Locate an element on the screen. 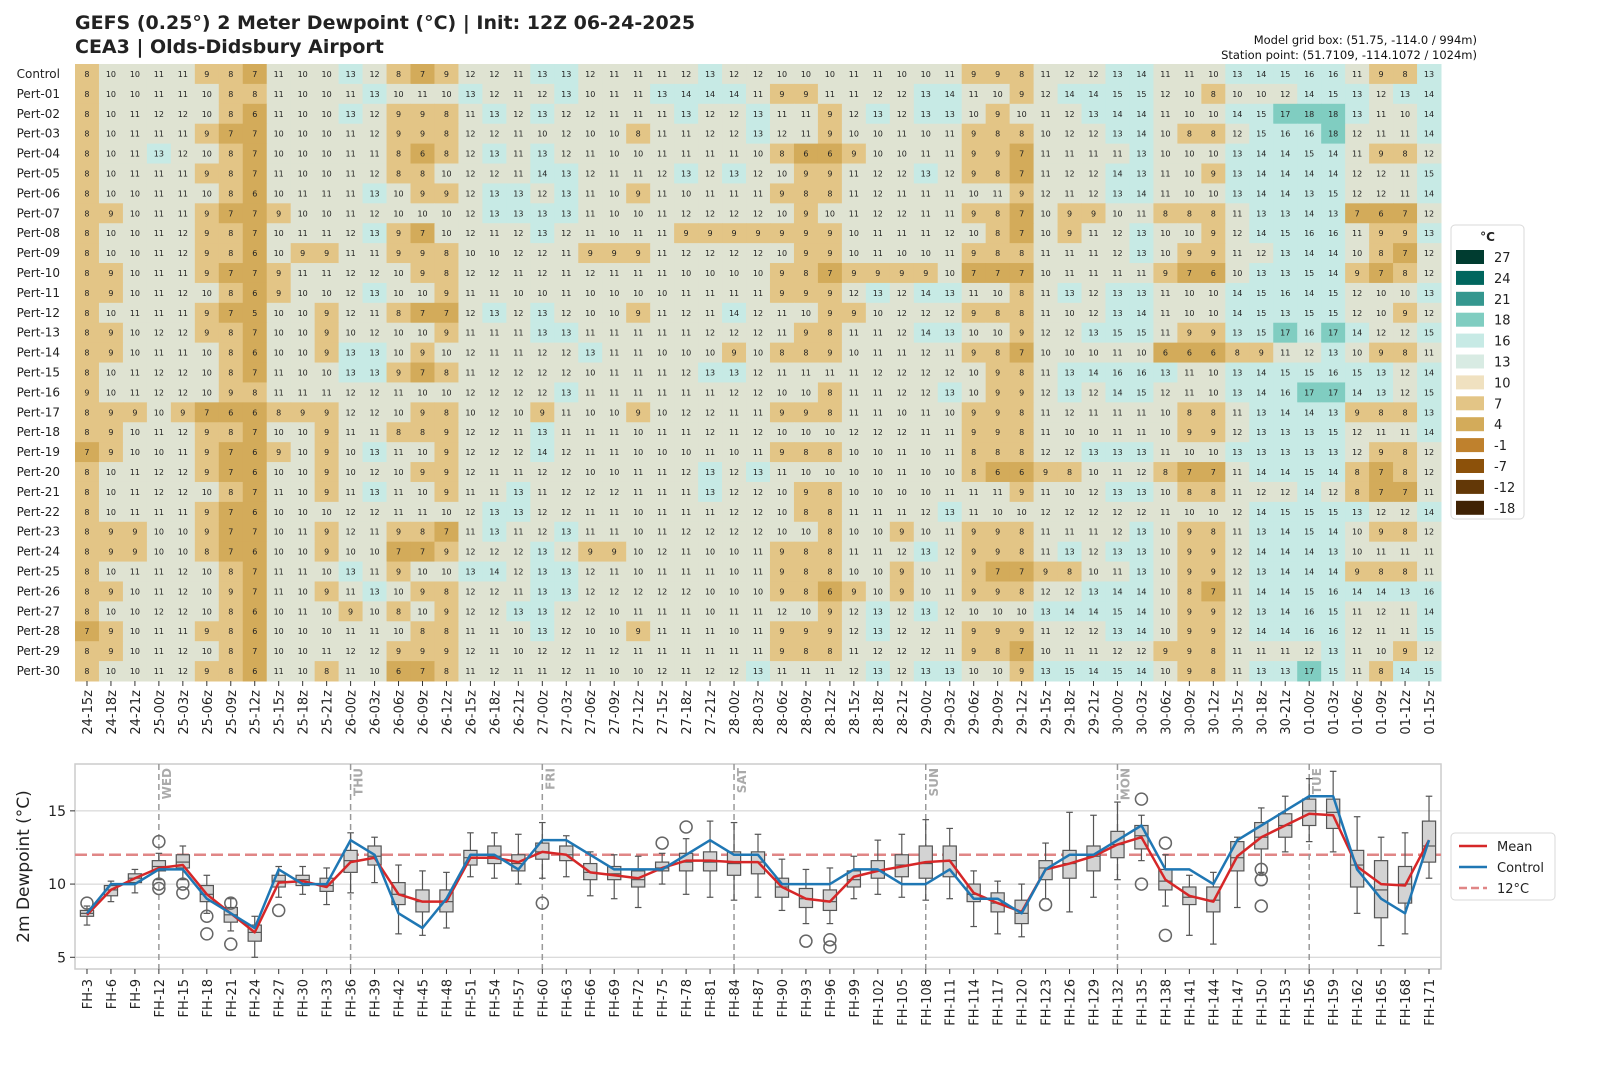  time-tick-label: 30-03z is located at coordinates (1142, 712).